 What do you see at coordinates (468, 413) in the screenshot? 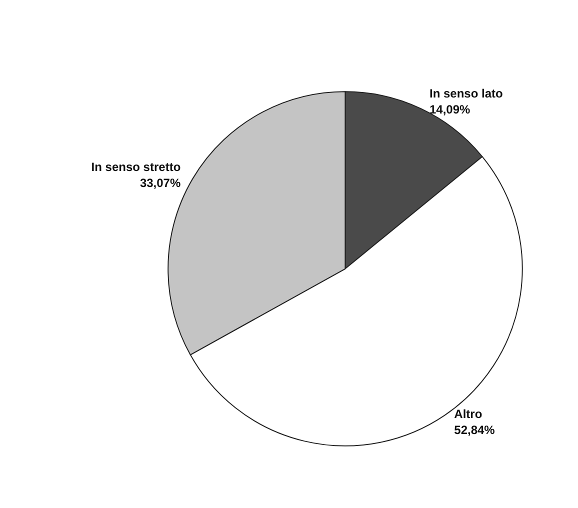
I see `slice-label: Altro` at bounding box center [468, 413].